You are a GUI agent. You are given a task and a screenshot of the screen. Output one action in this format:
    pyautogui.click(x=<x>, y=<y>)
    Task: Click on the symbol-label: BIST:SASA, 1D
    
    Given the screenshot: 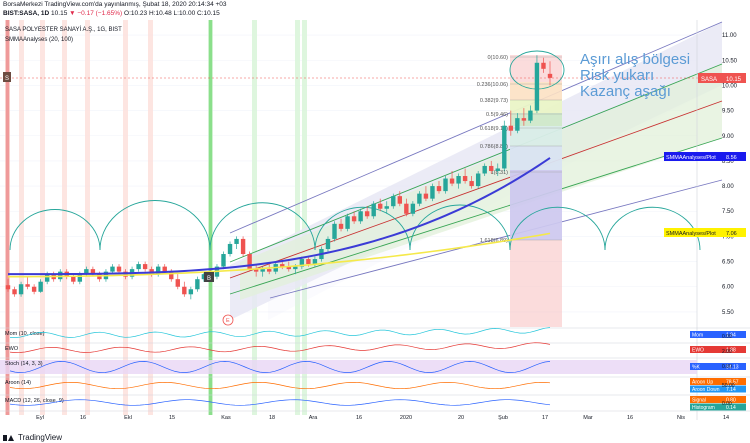 What is the action you would take?
    pyautogui.click(x=26, y=13)
    